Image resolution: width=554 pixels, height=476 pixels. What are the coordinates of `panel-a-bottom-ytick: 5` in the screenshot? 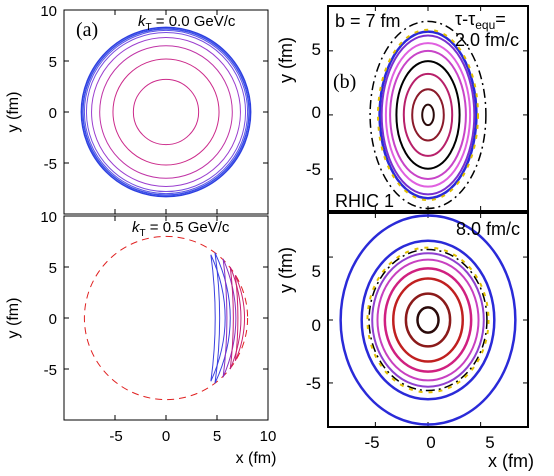 It's located at (53, 268).